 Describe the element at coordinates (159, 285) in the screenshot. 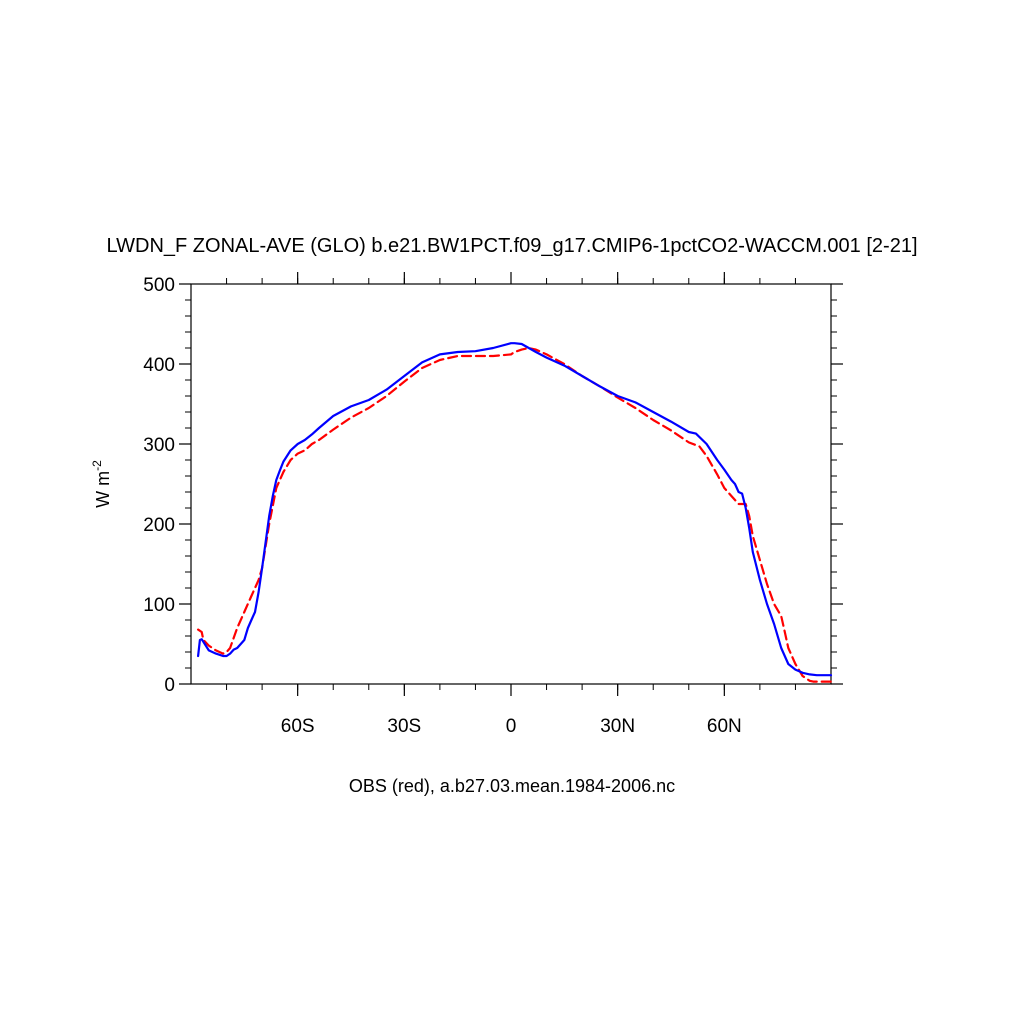

I see `y-tick-label: 500` at that location.